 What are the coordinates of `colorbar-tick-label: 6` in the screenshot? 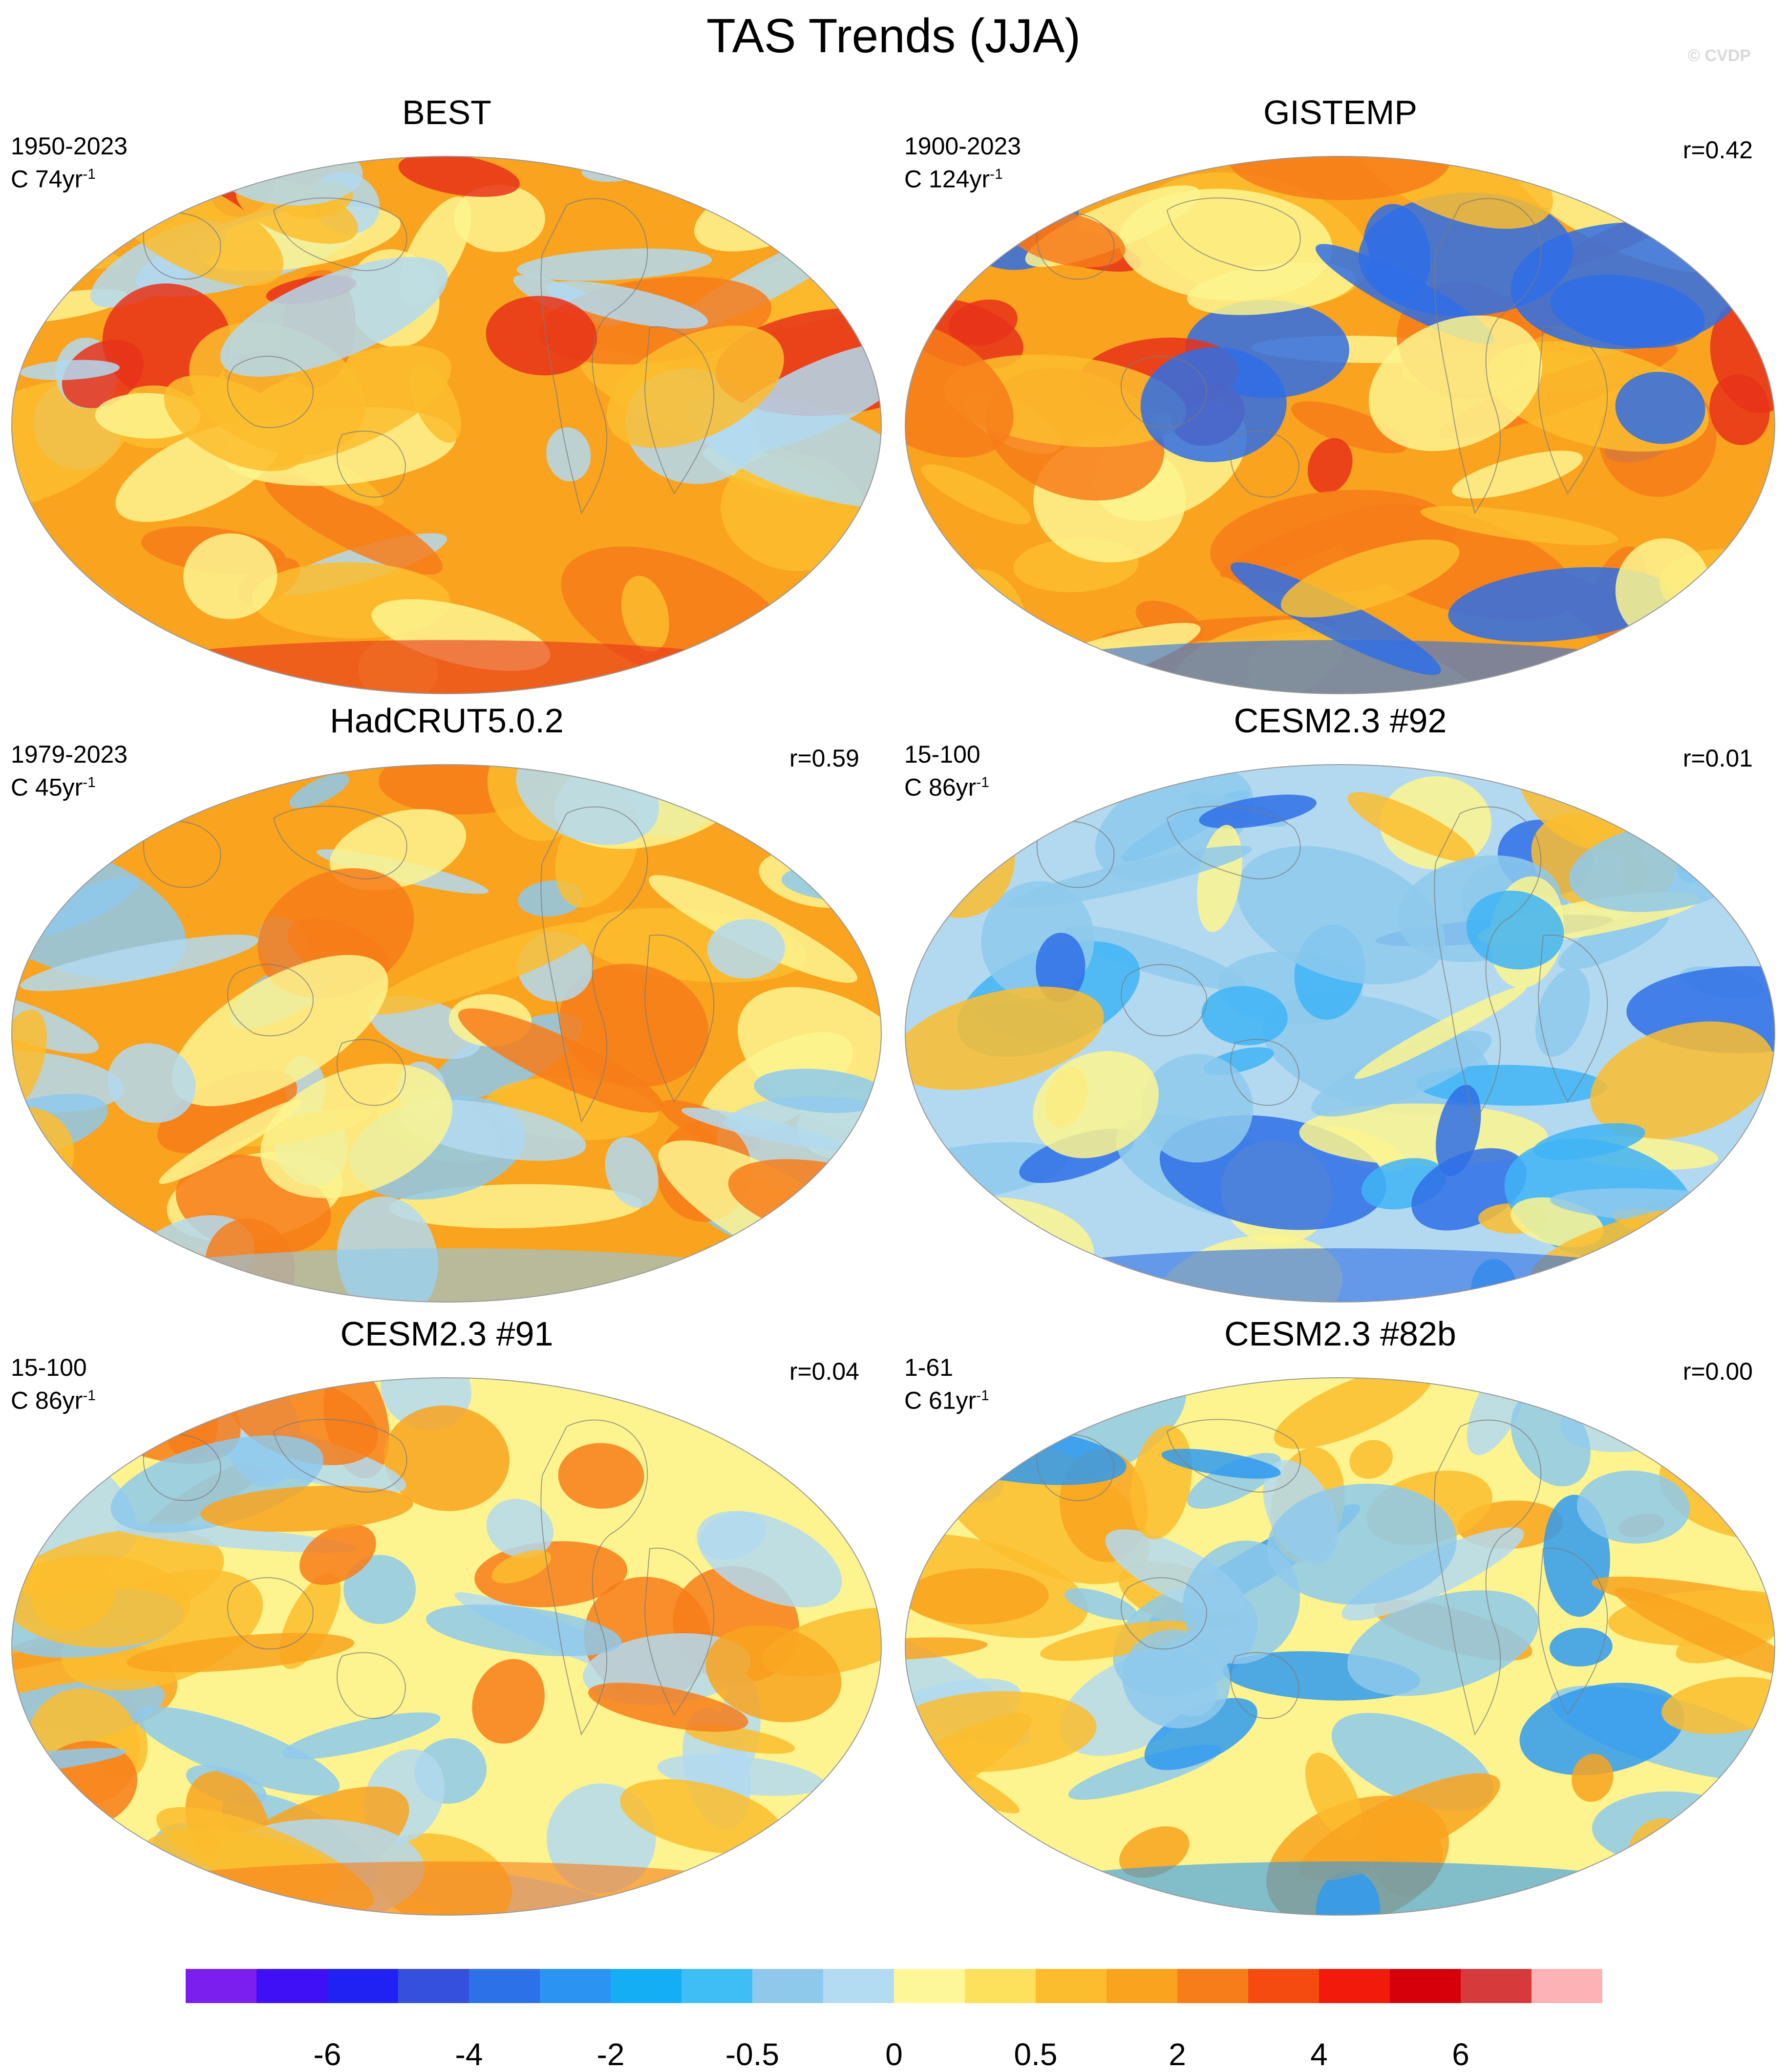 It's located at (1460, 2054).